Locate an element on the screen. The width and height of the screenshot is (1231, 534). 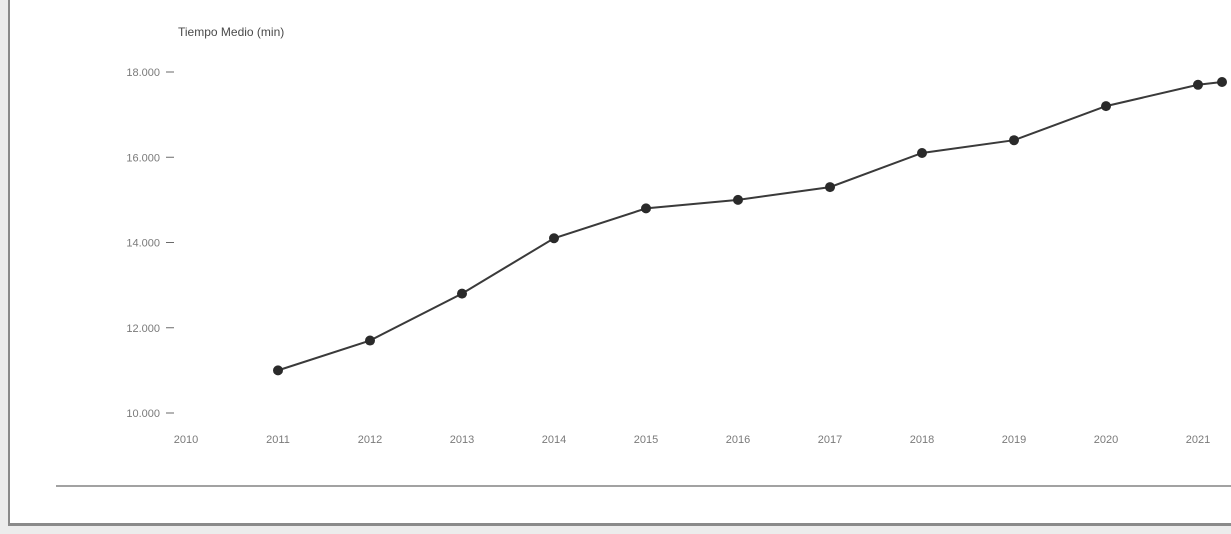
x-tick-label: 2012 is located at coordinates (370, 440).